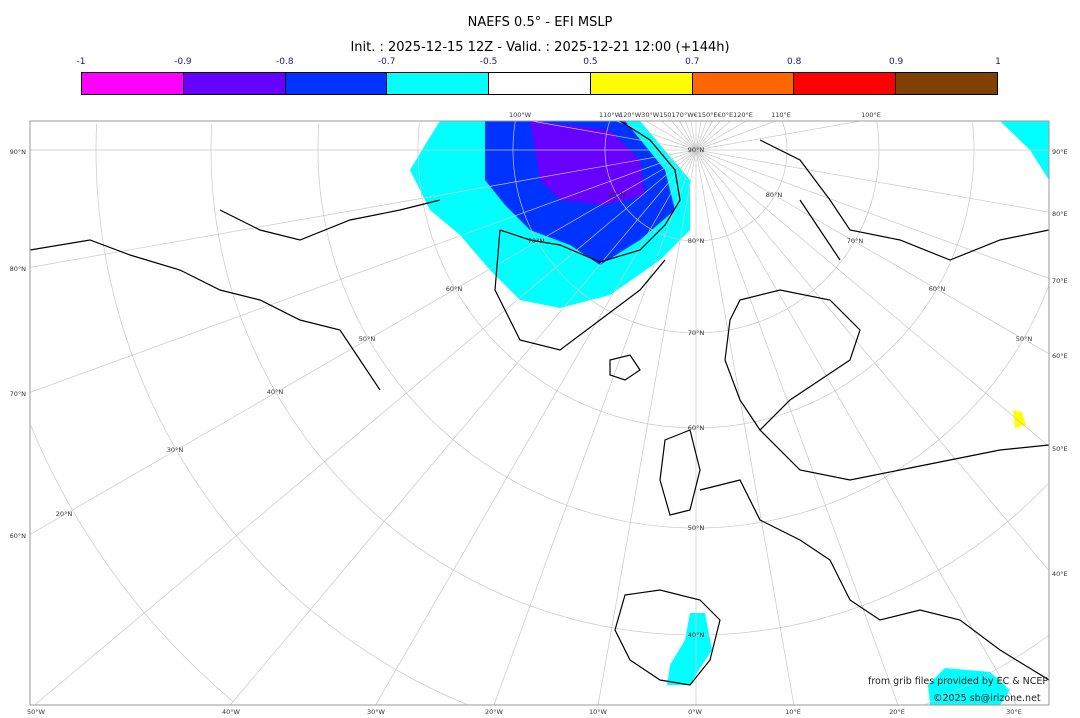 The image size is (1080, 718). I want to click on colorbar-tick: -0.7, so click(386, 62).